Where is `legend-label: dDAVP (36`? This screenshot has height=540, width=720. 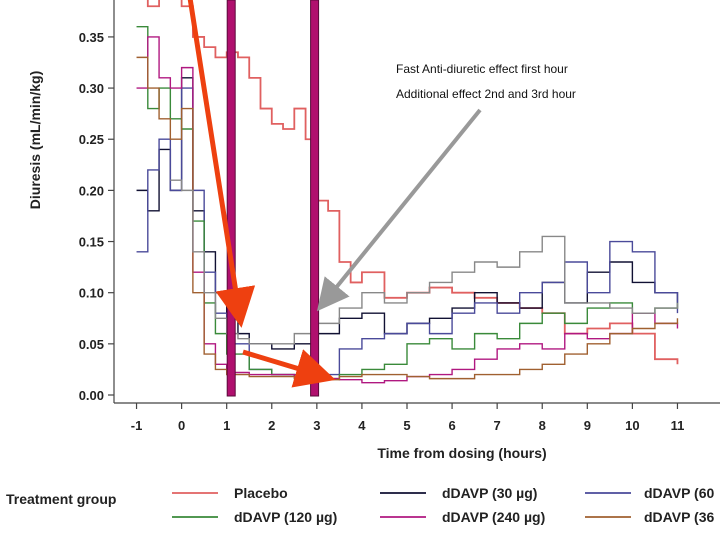
legend-label: dDAVP (36 is located at coordinates (679, 517).